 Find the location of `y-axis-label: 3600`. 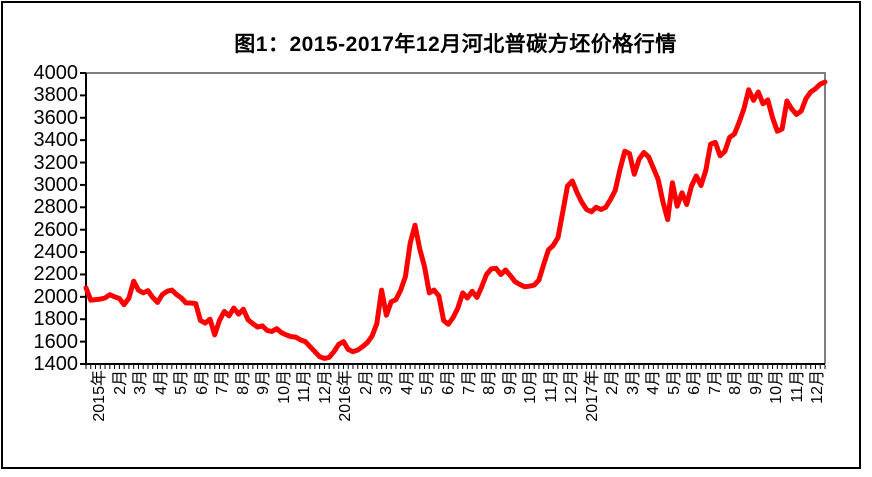

y-axis-label: 3600 is located at coordinates (56, 117).